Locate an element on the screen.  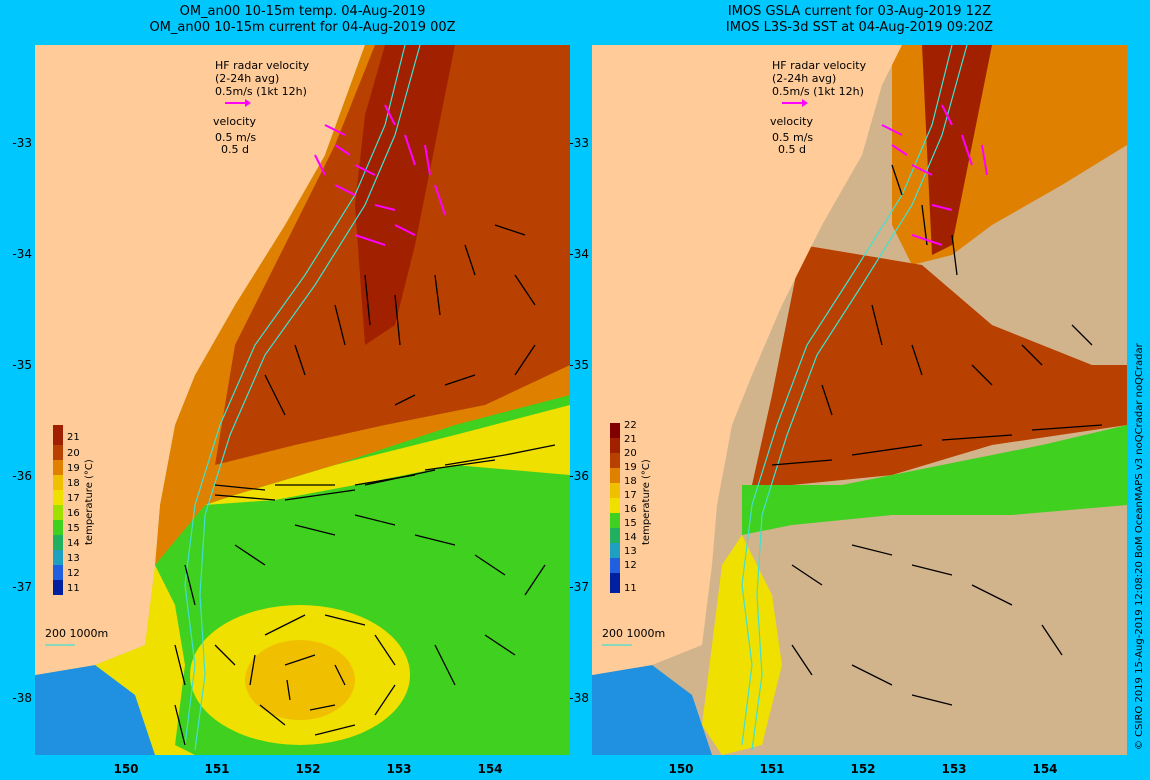
hf-radar-line1-right: HF radar velocity is located at coordinates (819, 65).